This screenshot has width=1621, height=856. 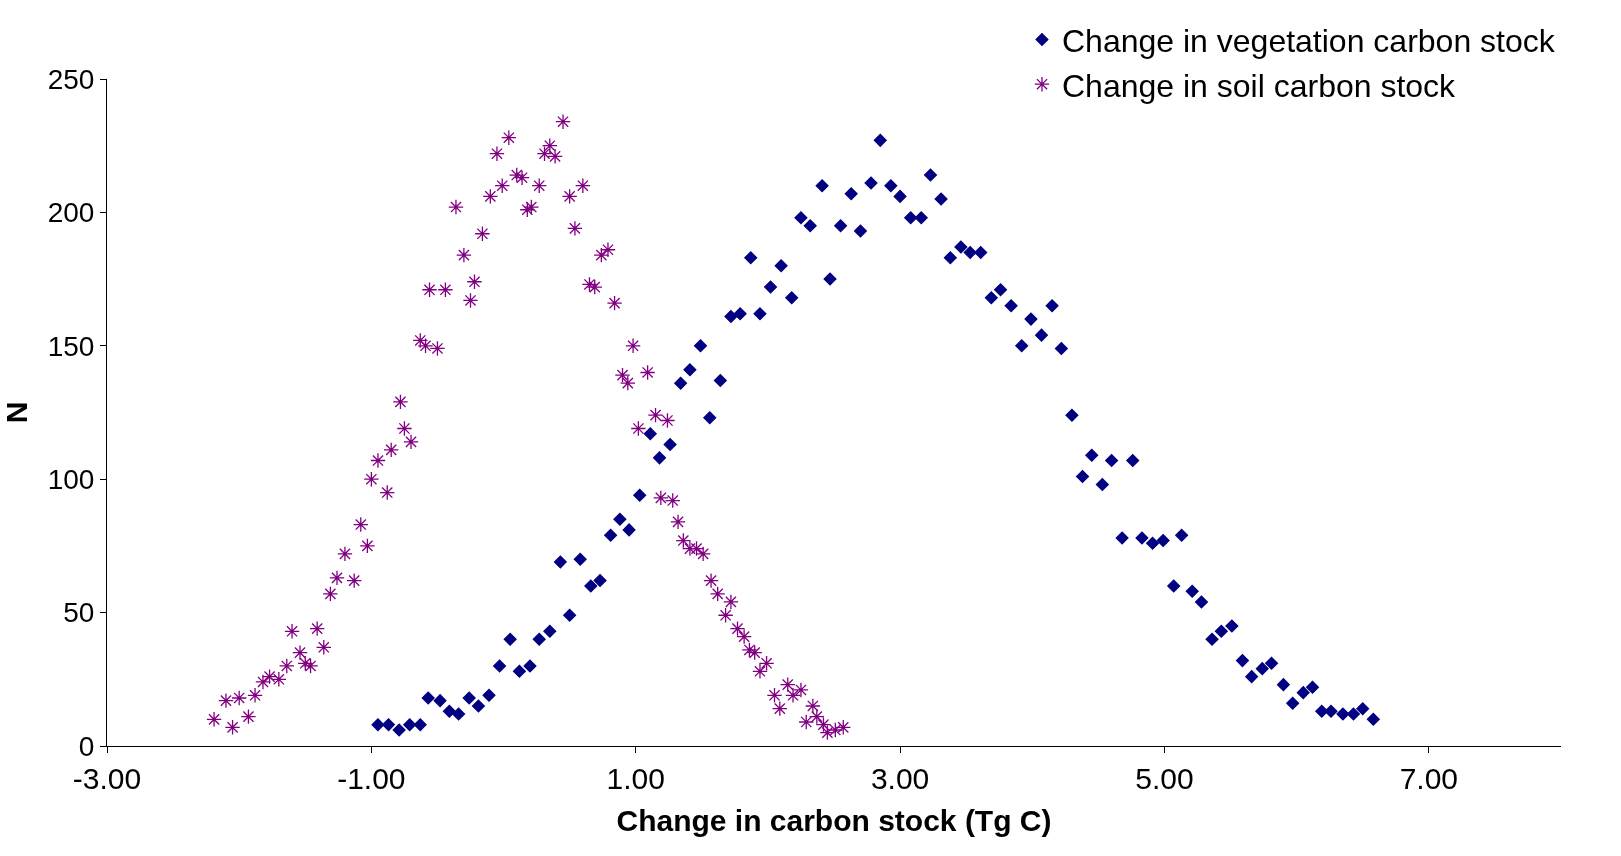 What do you see at coordinates (1309, 41) in the screenshot?
I see `legend-label: Change in vegetation carbon stock` at bounding box center [1309, 41].